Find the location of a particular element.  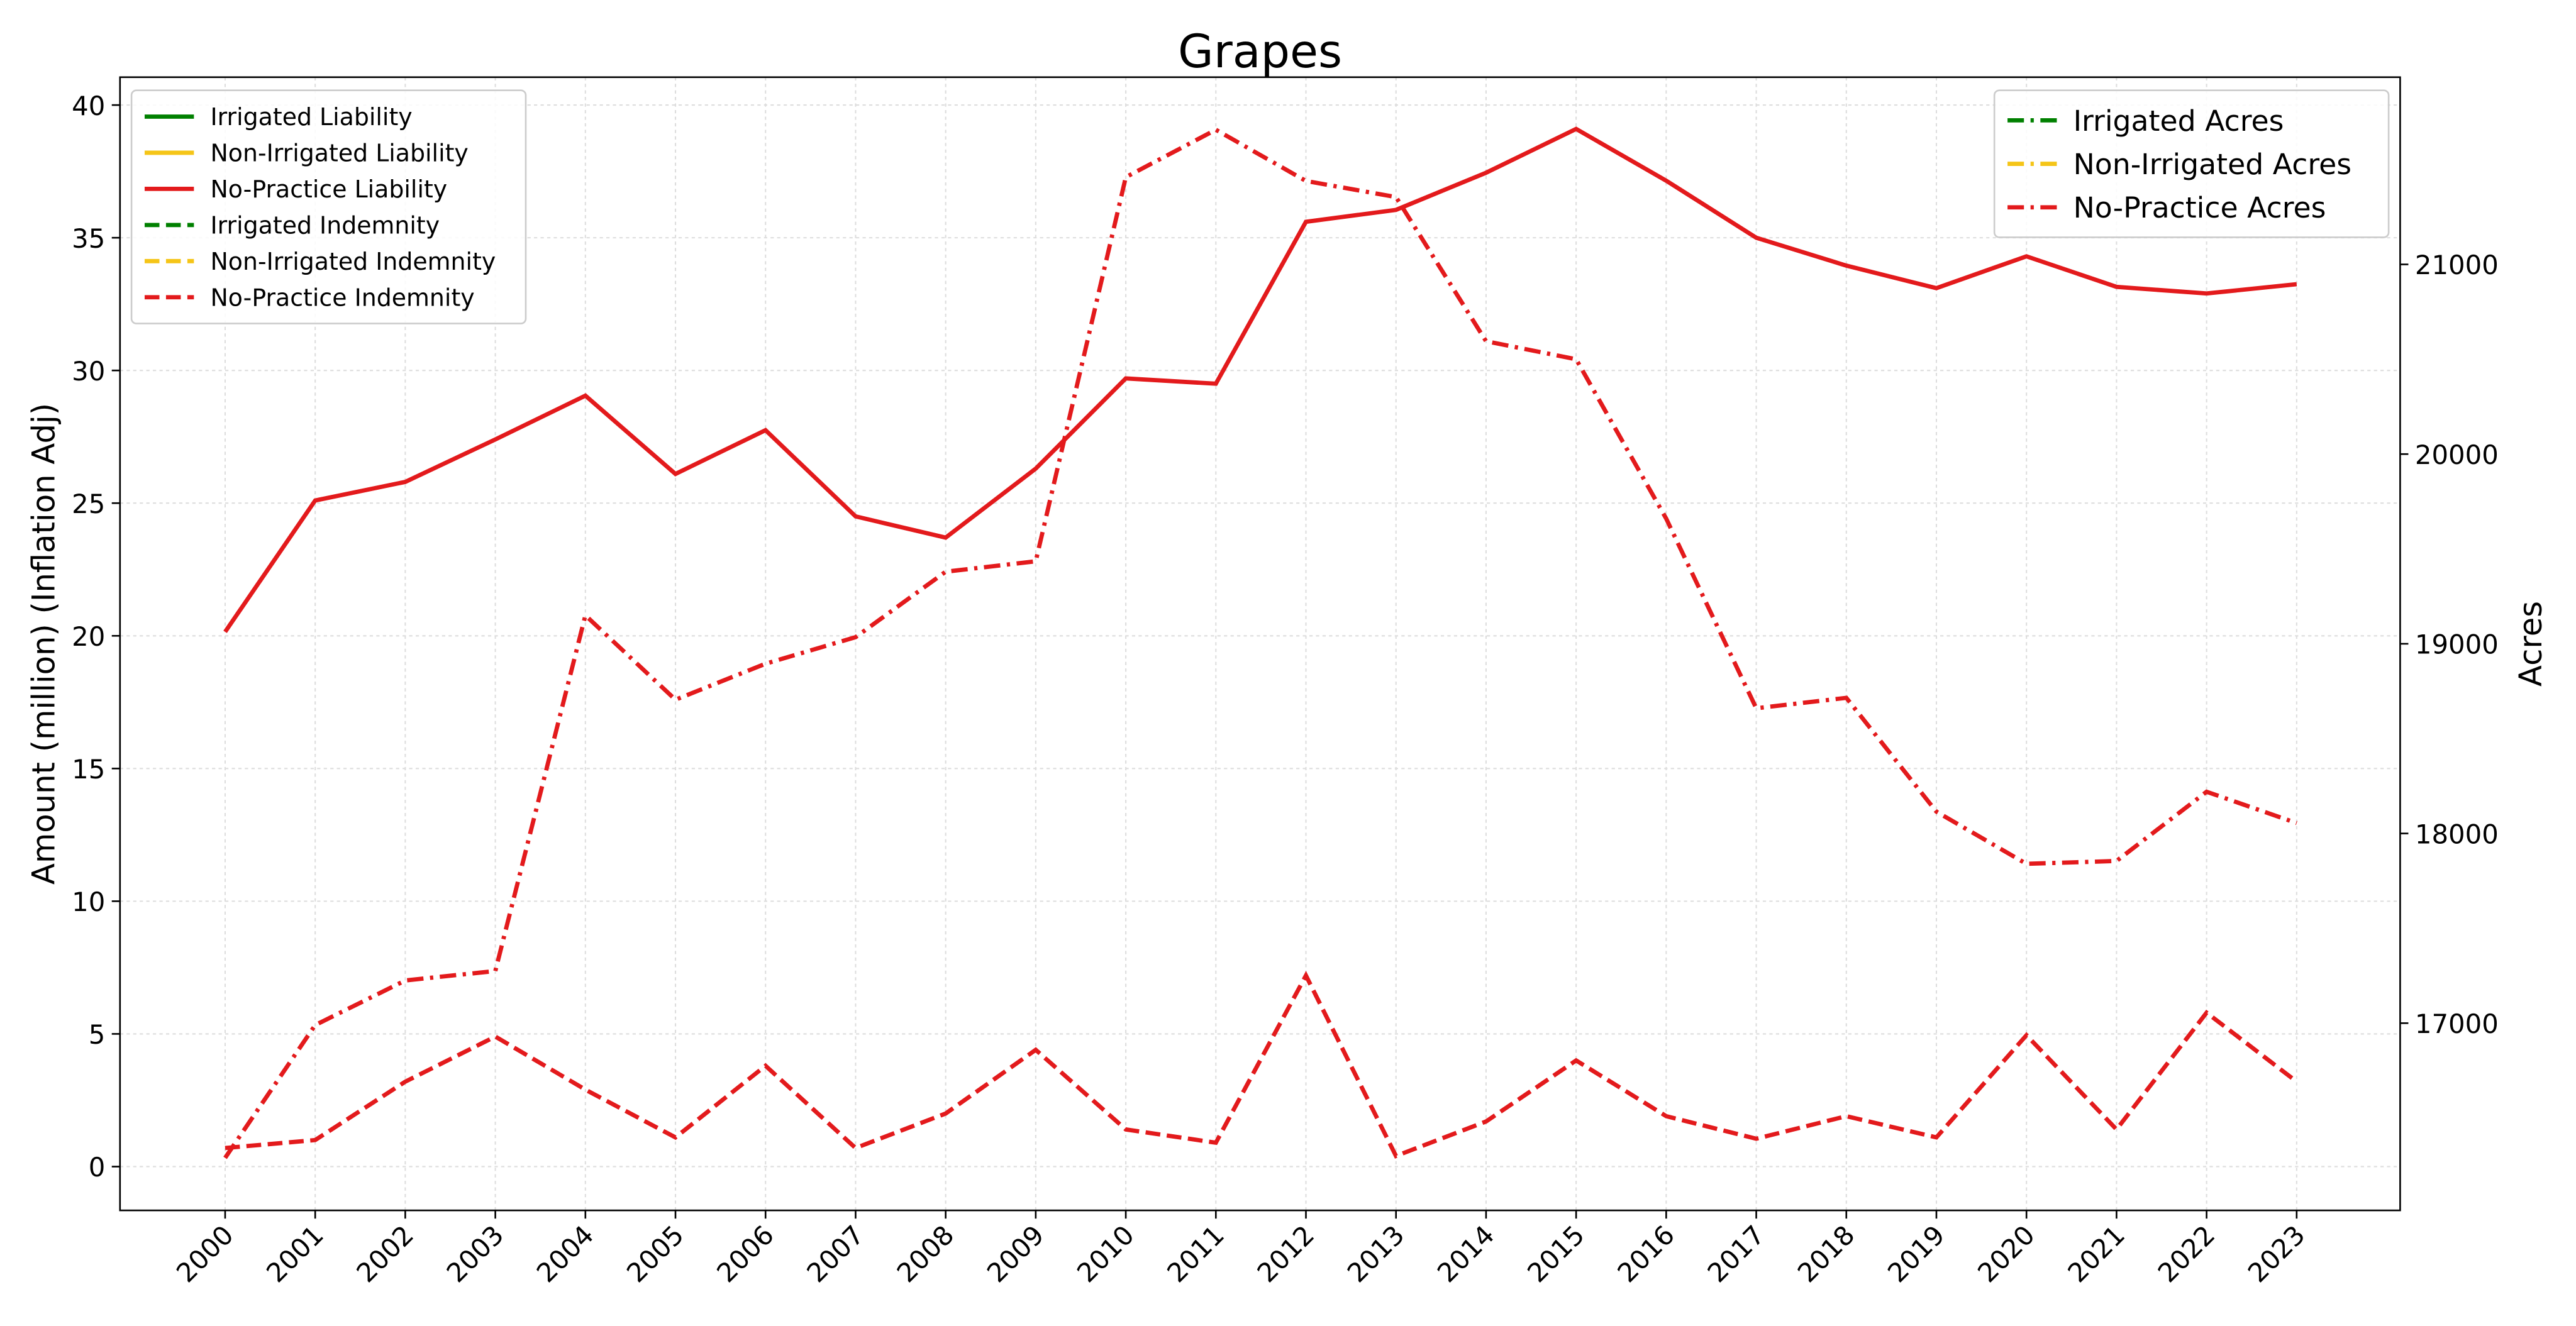

x-tick-label: 2011 is located at coordinates (1195, 1253).